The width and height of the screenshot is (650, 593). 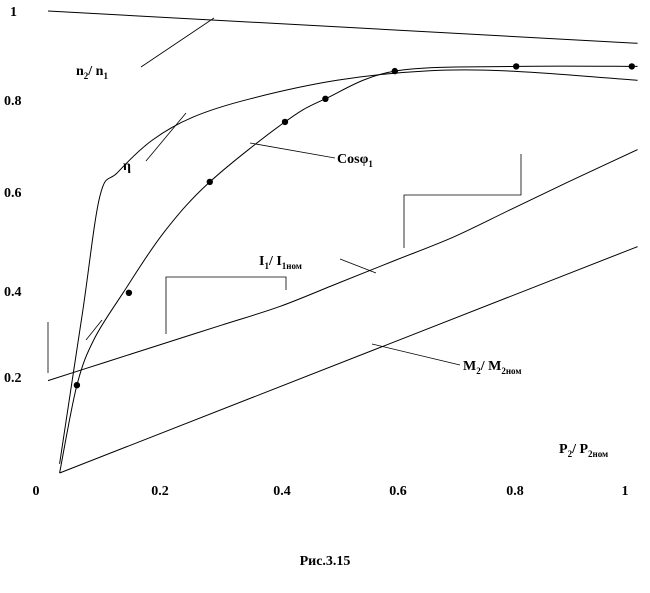 I want to click on label-n-ratio: n2/ n1, so click(x=92, y=72).